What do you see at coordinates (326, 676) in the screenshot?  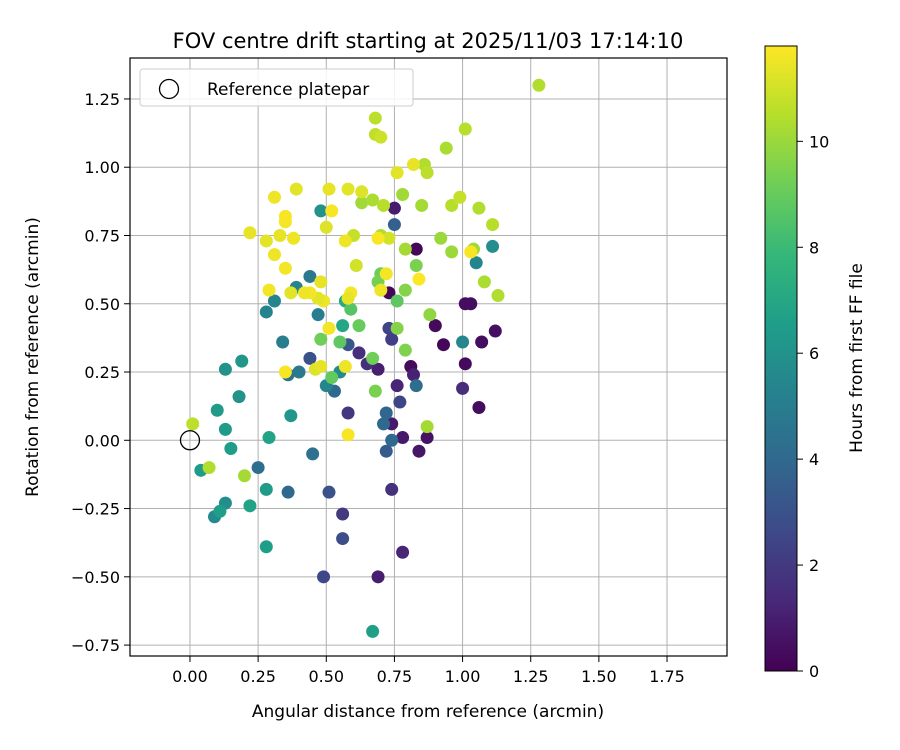 I see `x-tick-label: 0.50` at bounding box center [326, 676].